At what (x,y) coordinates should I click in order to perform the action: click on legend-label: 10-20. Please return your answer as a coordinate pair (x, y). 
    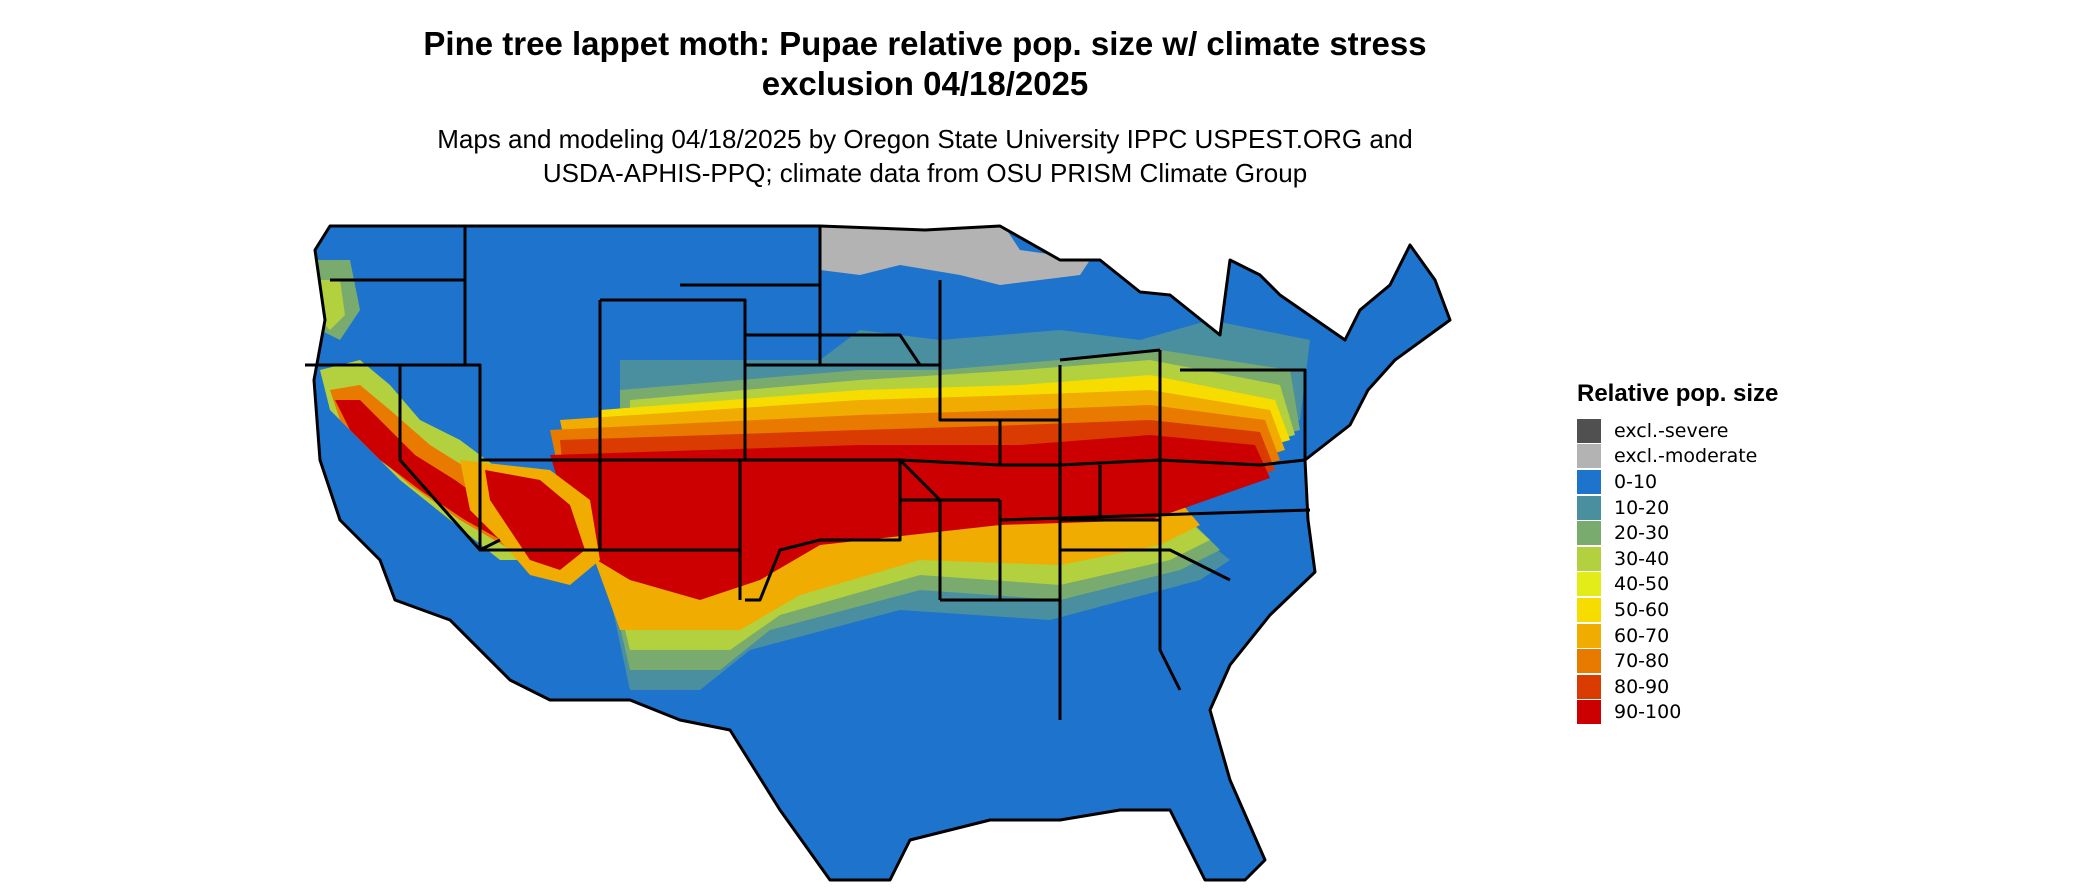
    Looking at the image, I should click on (1642, 507).